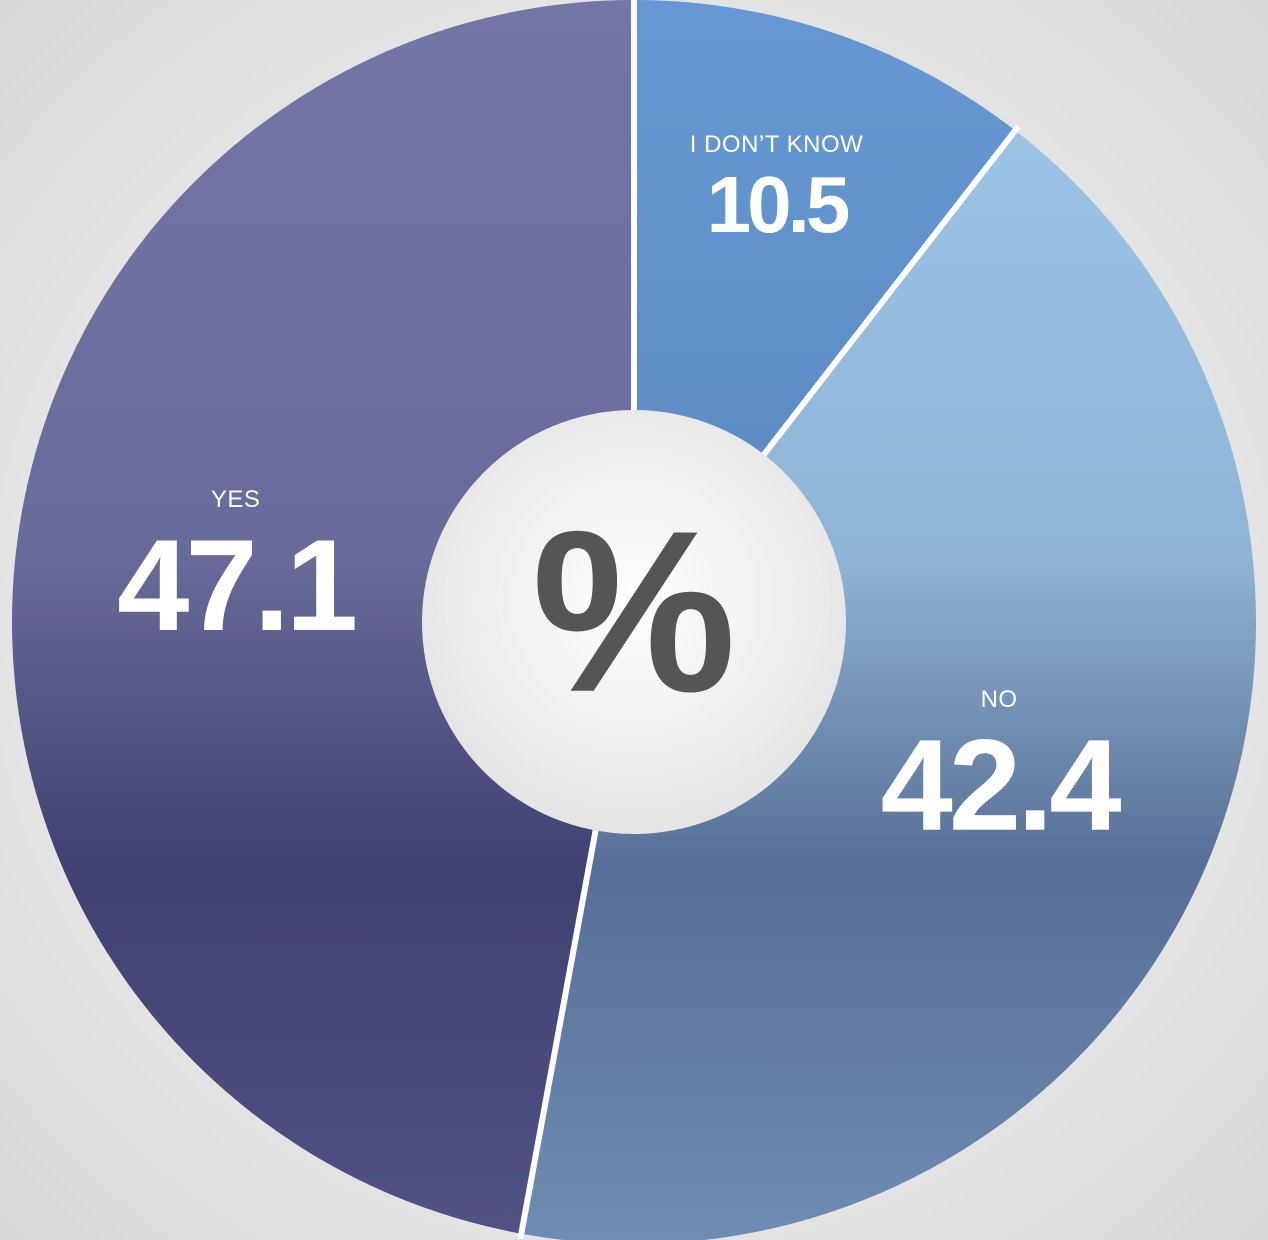  I want to click on center-label: %, so click(634, 611).